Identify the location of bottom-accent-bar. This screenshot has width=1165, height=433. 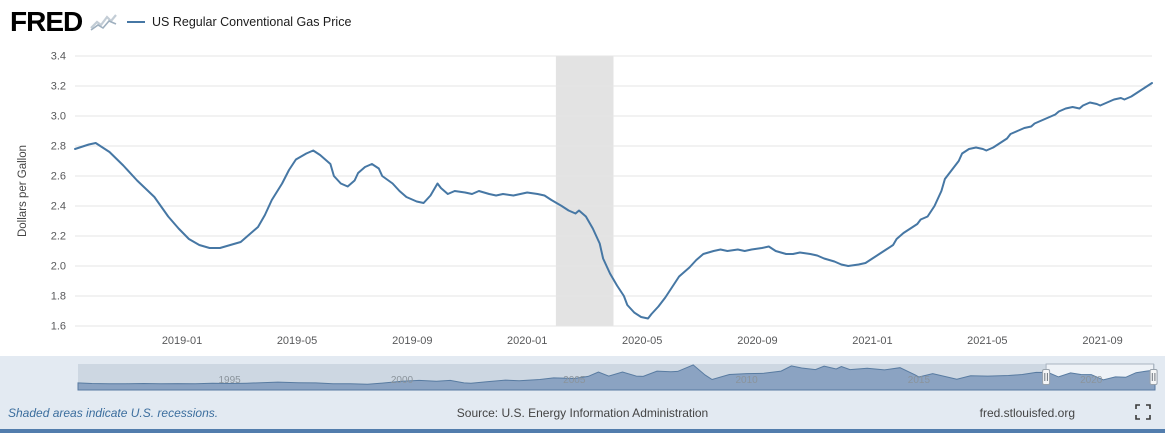
(582, 431).